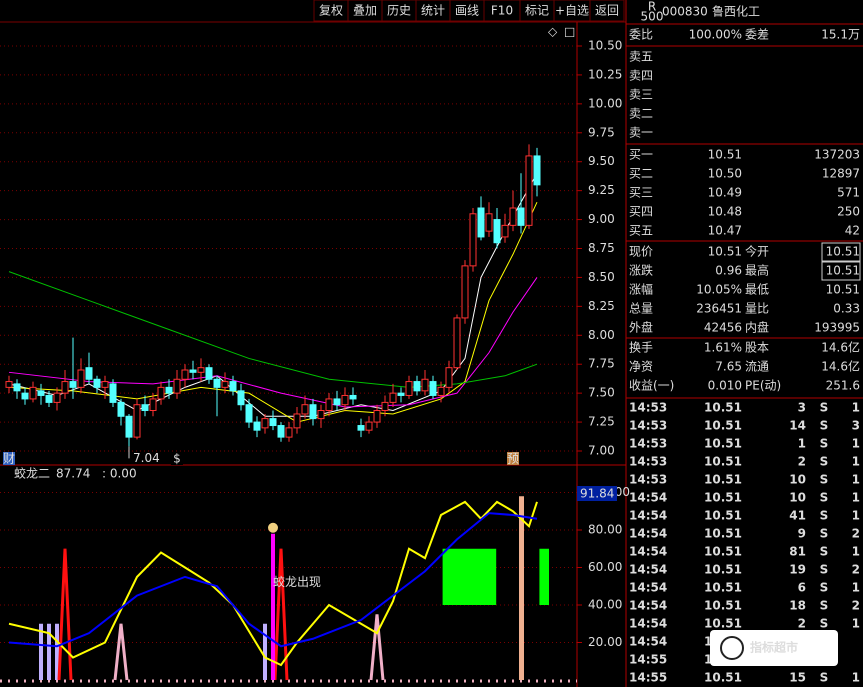  What do you see at coordinates (597, 493) in the screenshot?
I see `current-box` at bounding box center [597, 493].